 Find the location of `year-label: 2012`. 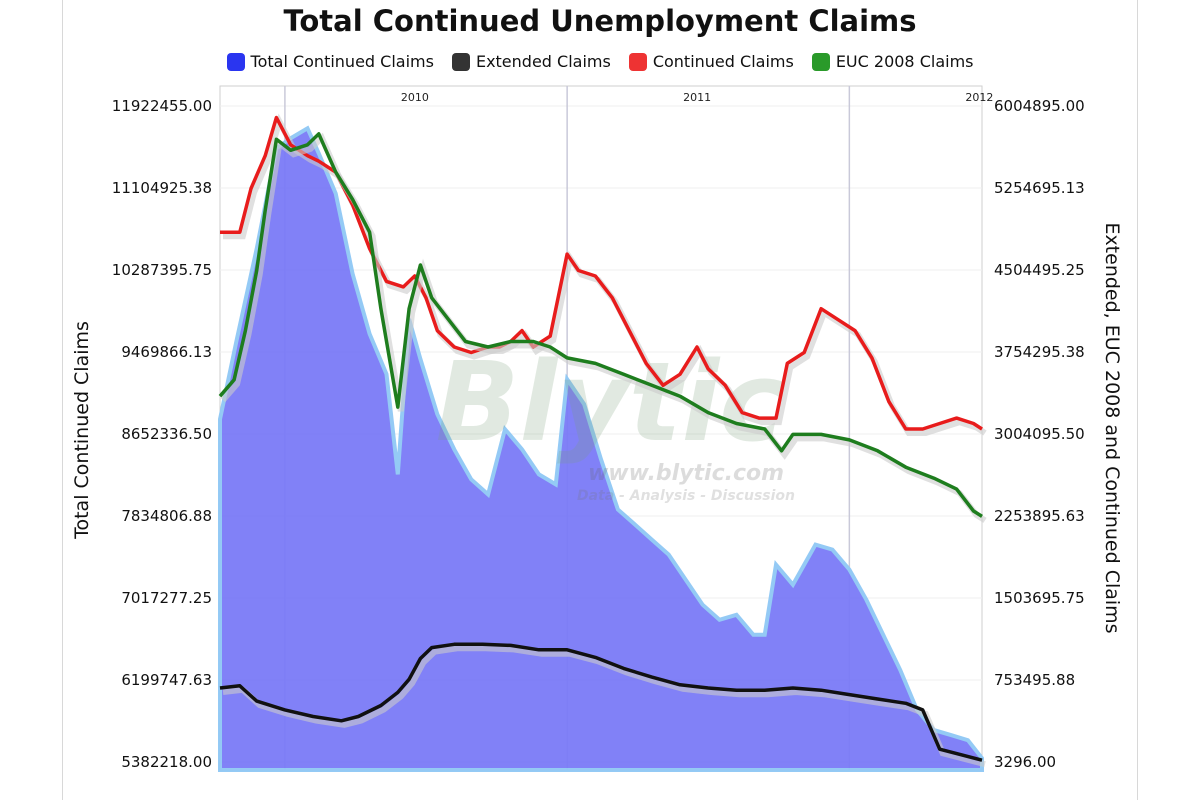

year-label: 2012 is located at coordinates (979, 97).